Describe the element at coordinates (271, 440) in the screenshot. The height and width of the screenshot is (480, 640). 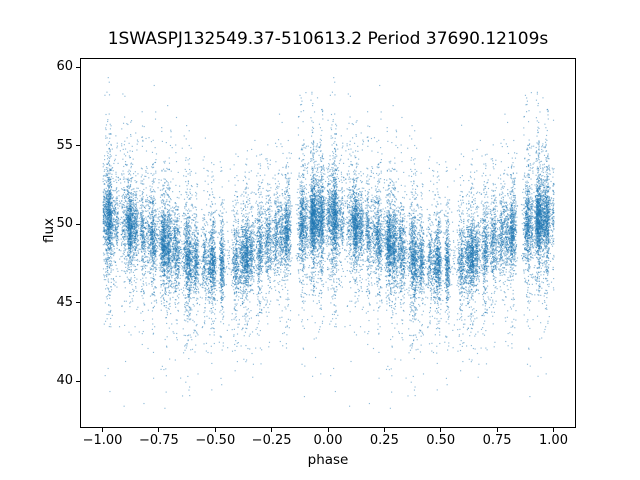
I see `x-tick-label: −0.25` at that location.